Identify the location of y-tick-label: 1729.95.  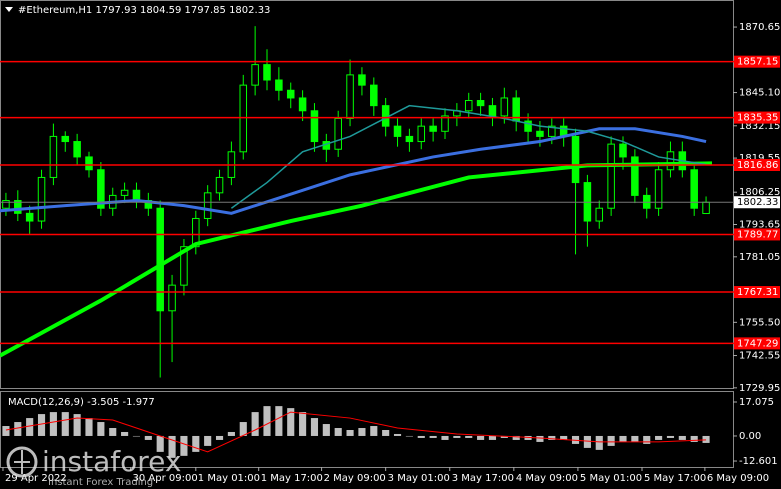
(759, 388).